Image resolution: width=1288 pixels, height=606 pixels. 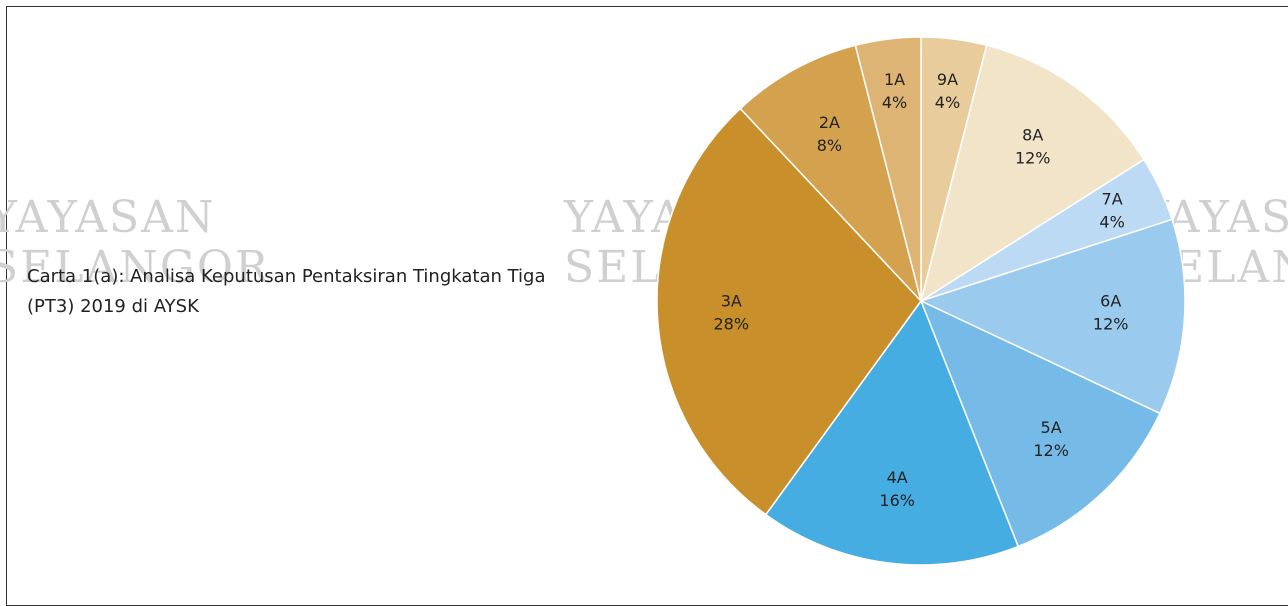 What do you see at coordinates (1112, 199) in the screenshot?
I see `slice-label: 7A` at bounding box center [1112, 199].